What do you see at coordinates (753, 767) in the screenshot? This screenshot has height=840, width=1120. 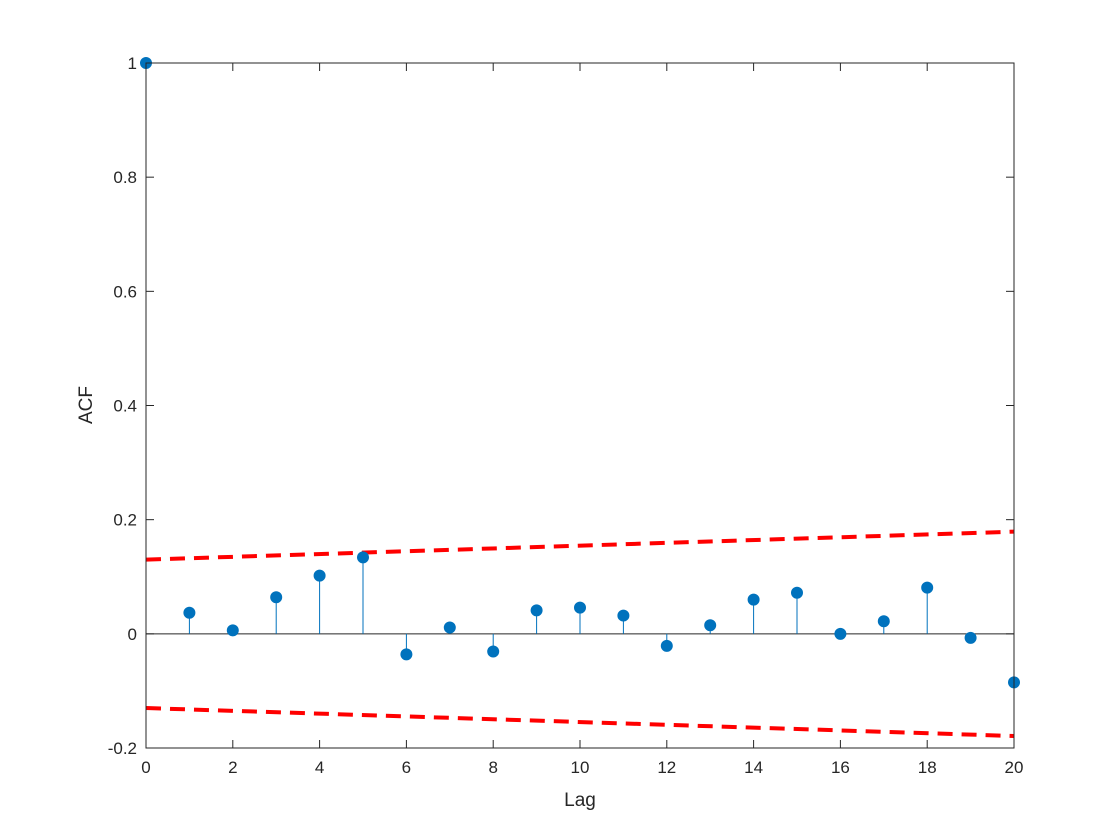 I see `x-tick-label: 14` at bounding box center [753, 767].